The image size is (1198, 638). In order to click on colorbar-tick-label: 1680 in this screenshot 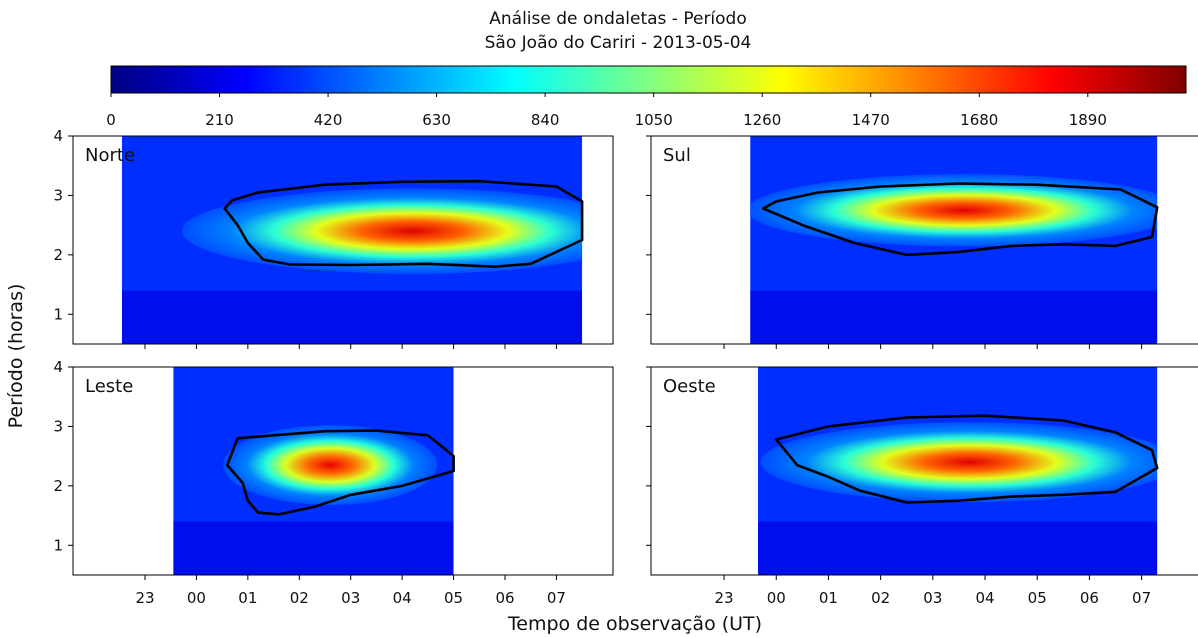, I will do `click(979, 120)`.